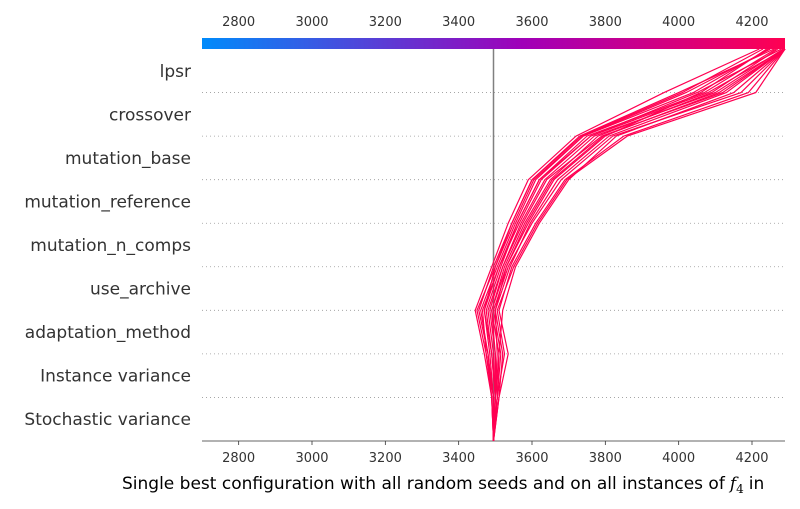 This screenshot has height=509, width=800. I want to click on top-tick-label: 3800, so click(605, 22).